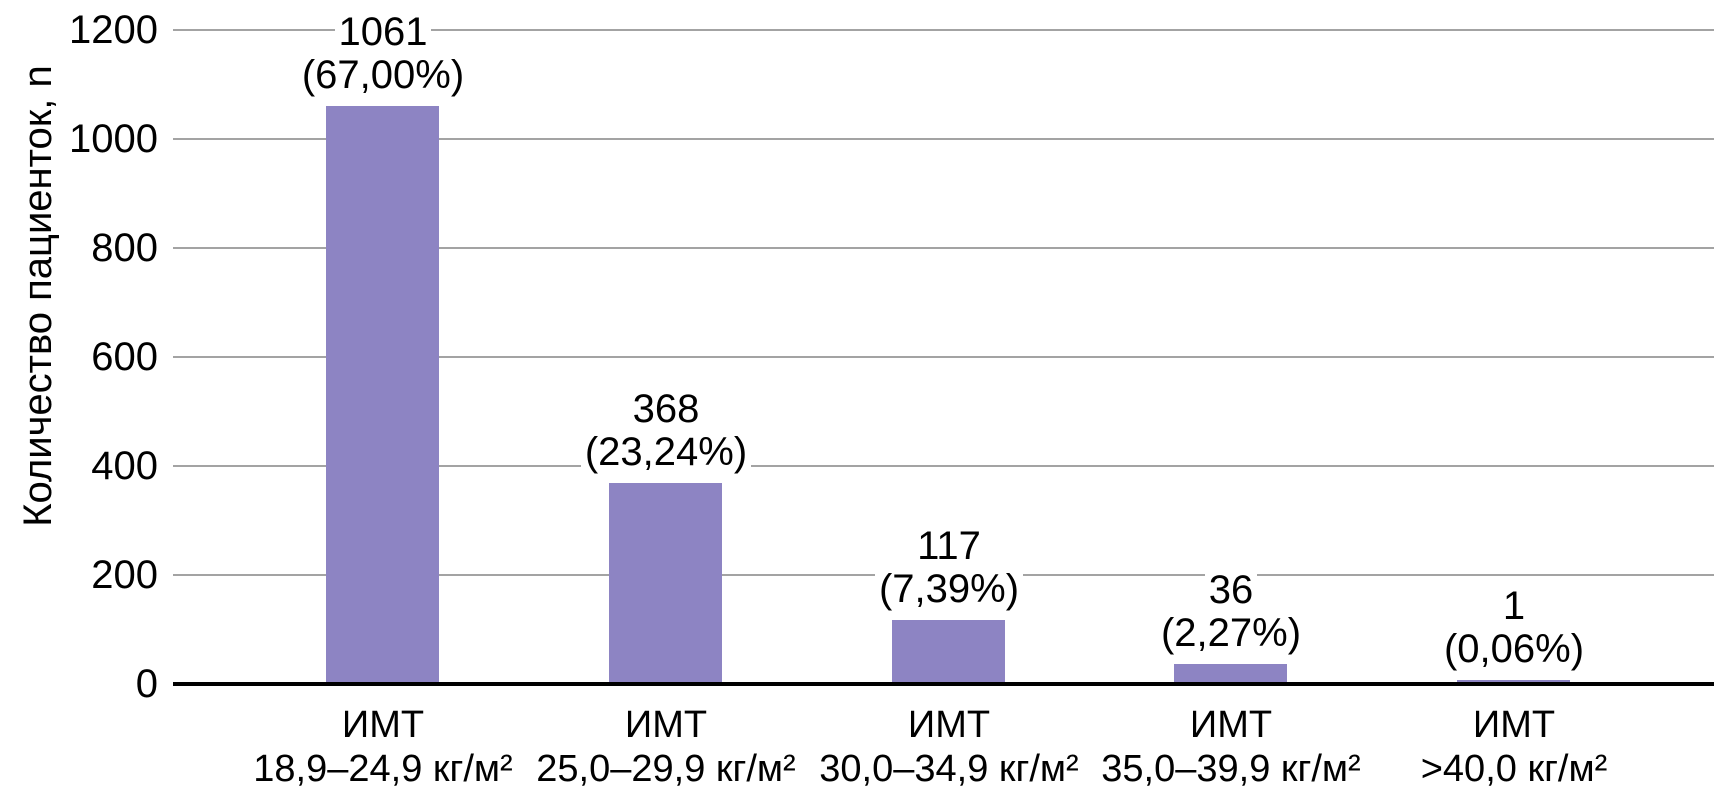 The width and height of the screenshot is (1722, 798). I want to click on bar-value-label: 368 (23,24%), so click(666, 431).